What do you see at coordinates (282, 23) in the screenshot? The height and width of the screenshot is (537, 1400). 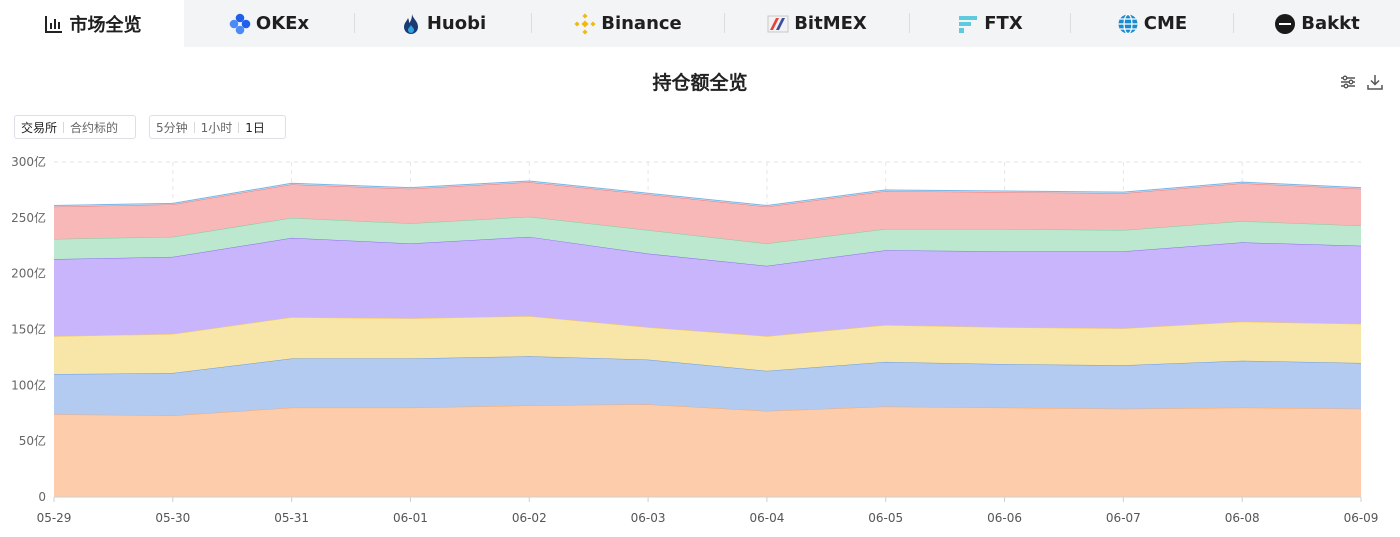 I see `tab-label: OKEx` at bounding box center [282, 23].